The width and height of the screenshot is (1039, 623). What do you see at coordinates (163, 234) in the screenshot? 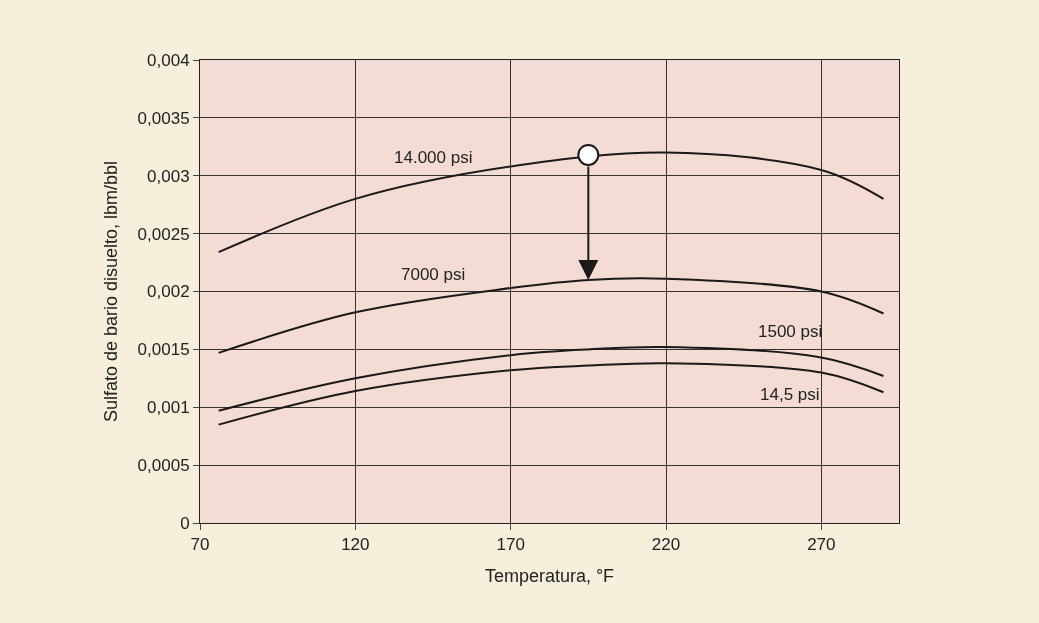
I see `y-tick-label: 0,0025` at bounding box center [163, 234].